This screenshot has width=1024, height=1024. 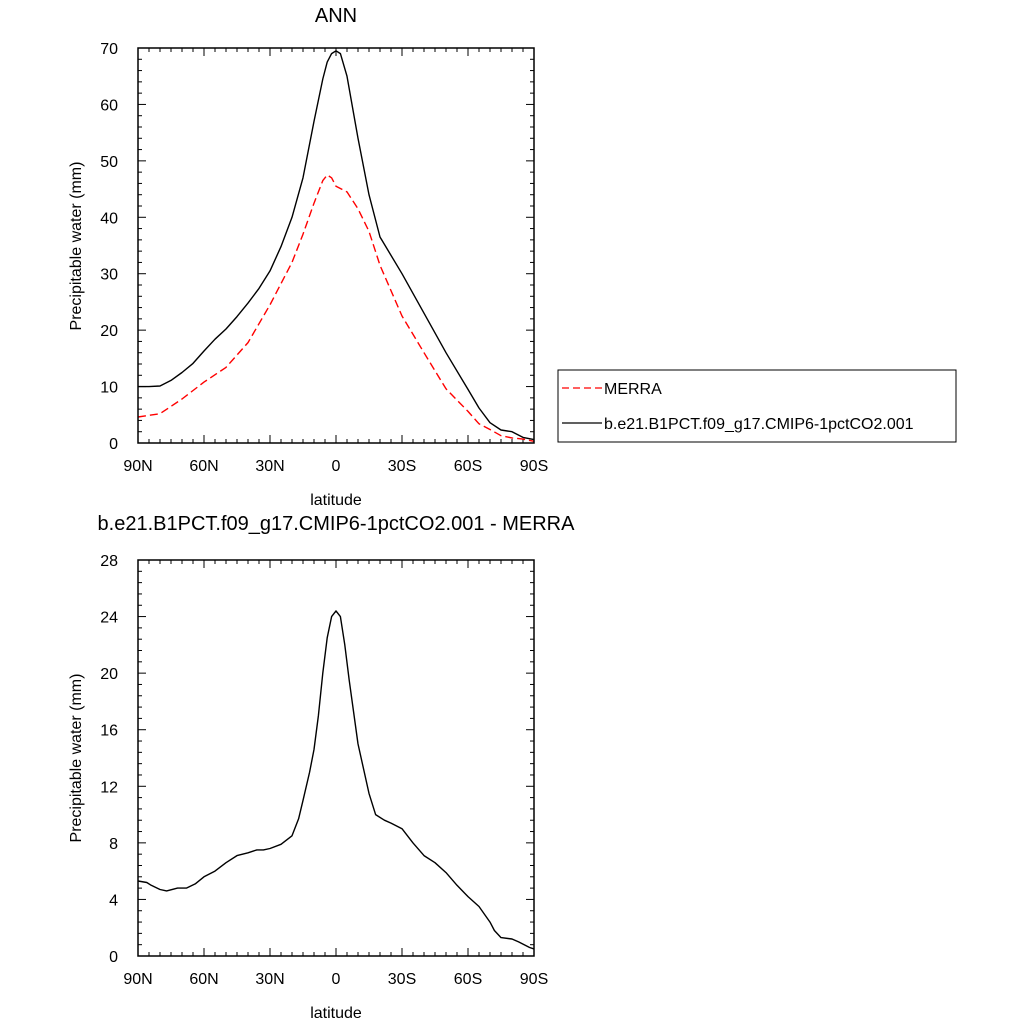 I want to click on top-x-tick-label: 60S, so click(x=468, y=466).